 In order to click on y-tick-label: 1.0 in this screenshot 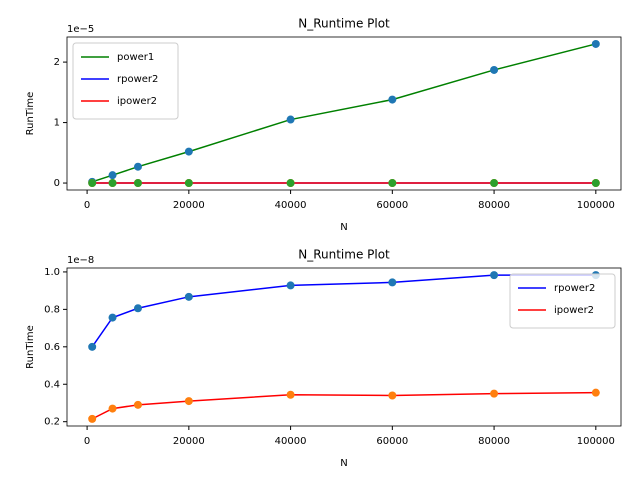, I will do `click(52, 272)`.